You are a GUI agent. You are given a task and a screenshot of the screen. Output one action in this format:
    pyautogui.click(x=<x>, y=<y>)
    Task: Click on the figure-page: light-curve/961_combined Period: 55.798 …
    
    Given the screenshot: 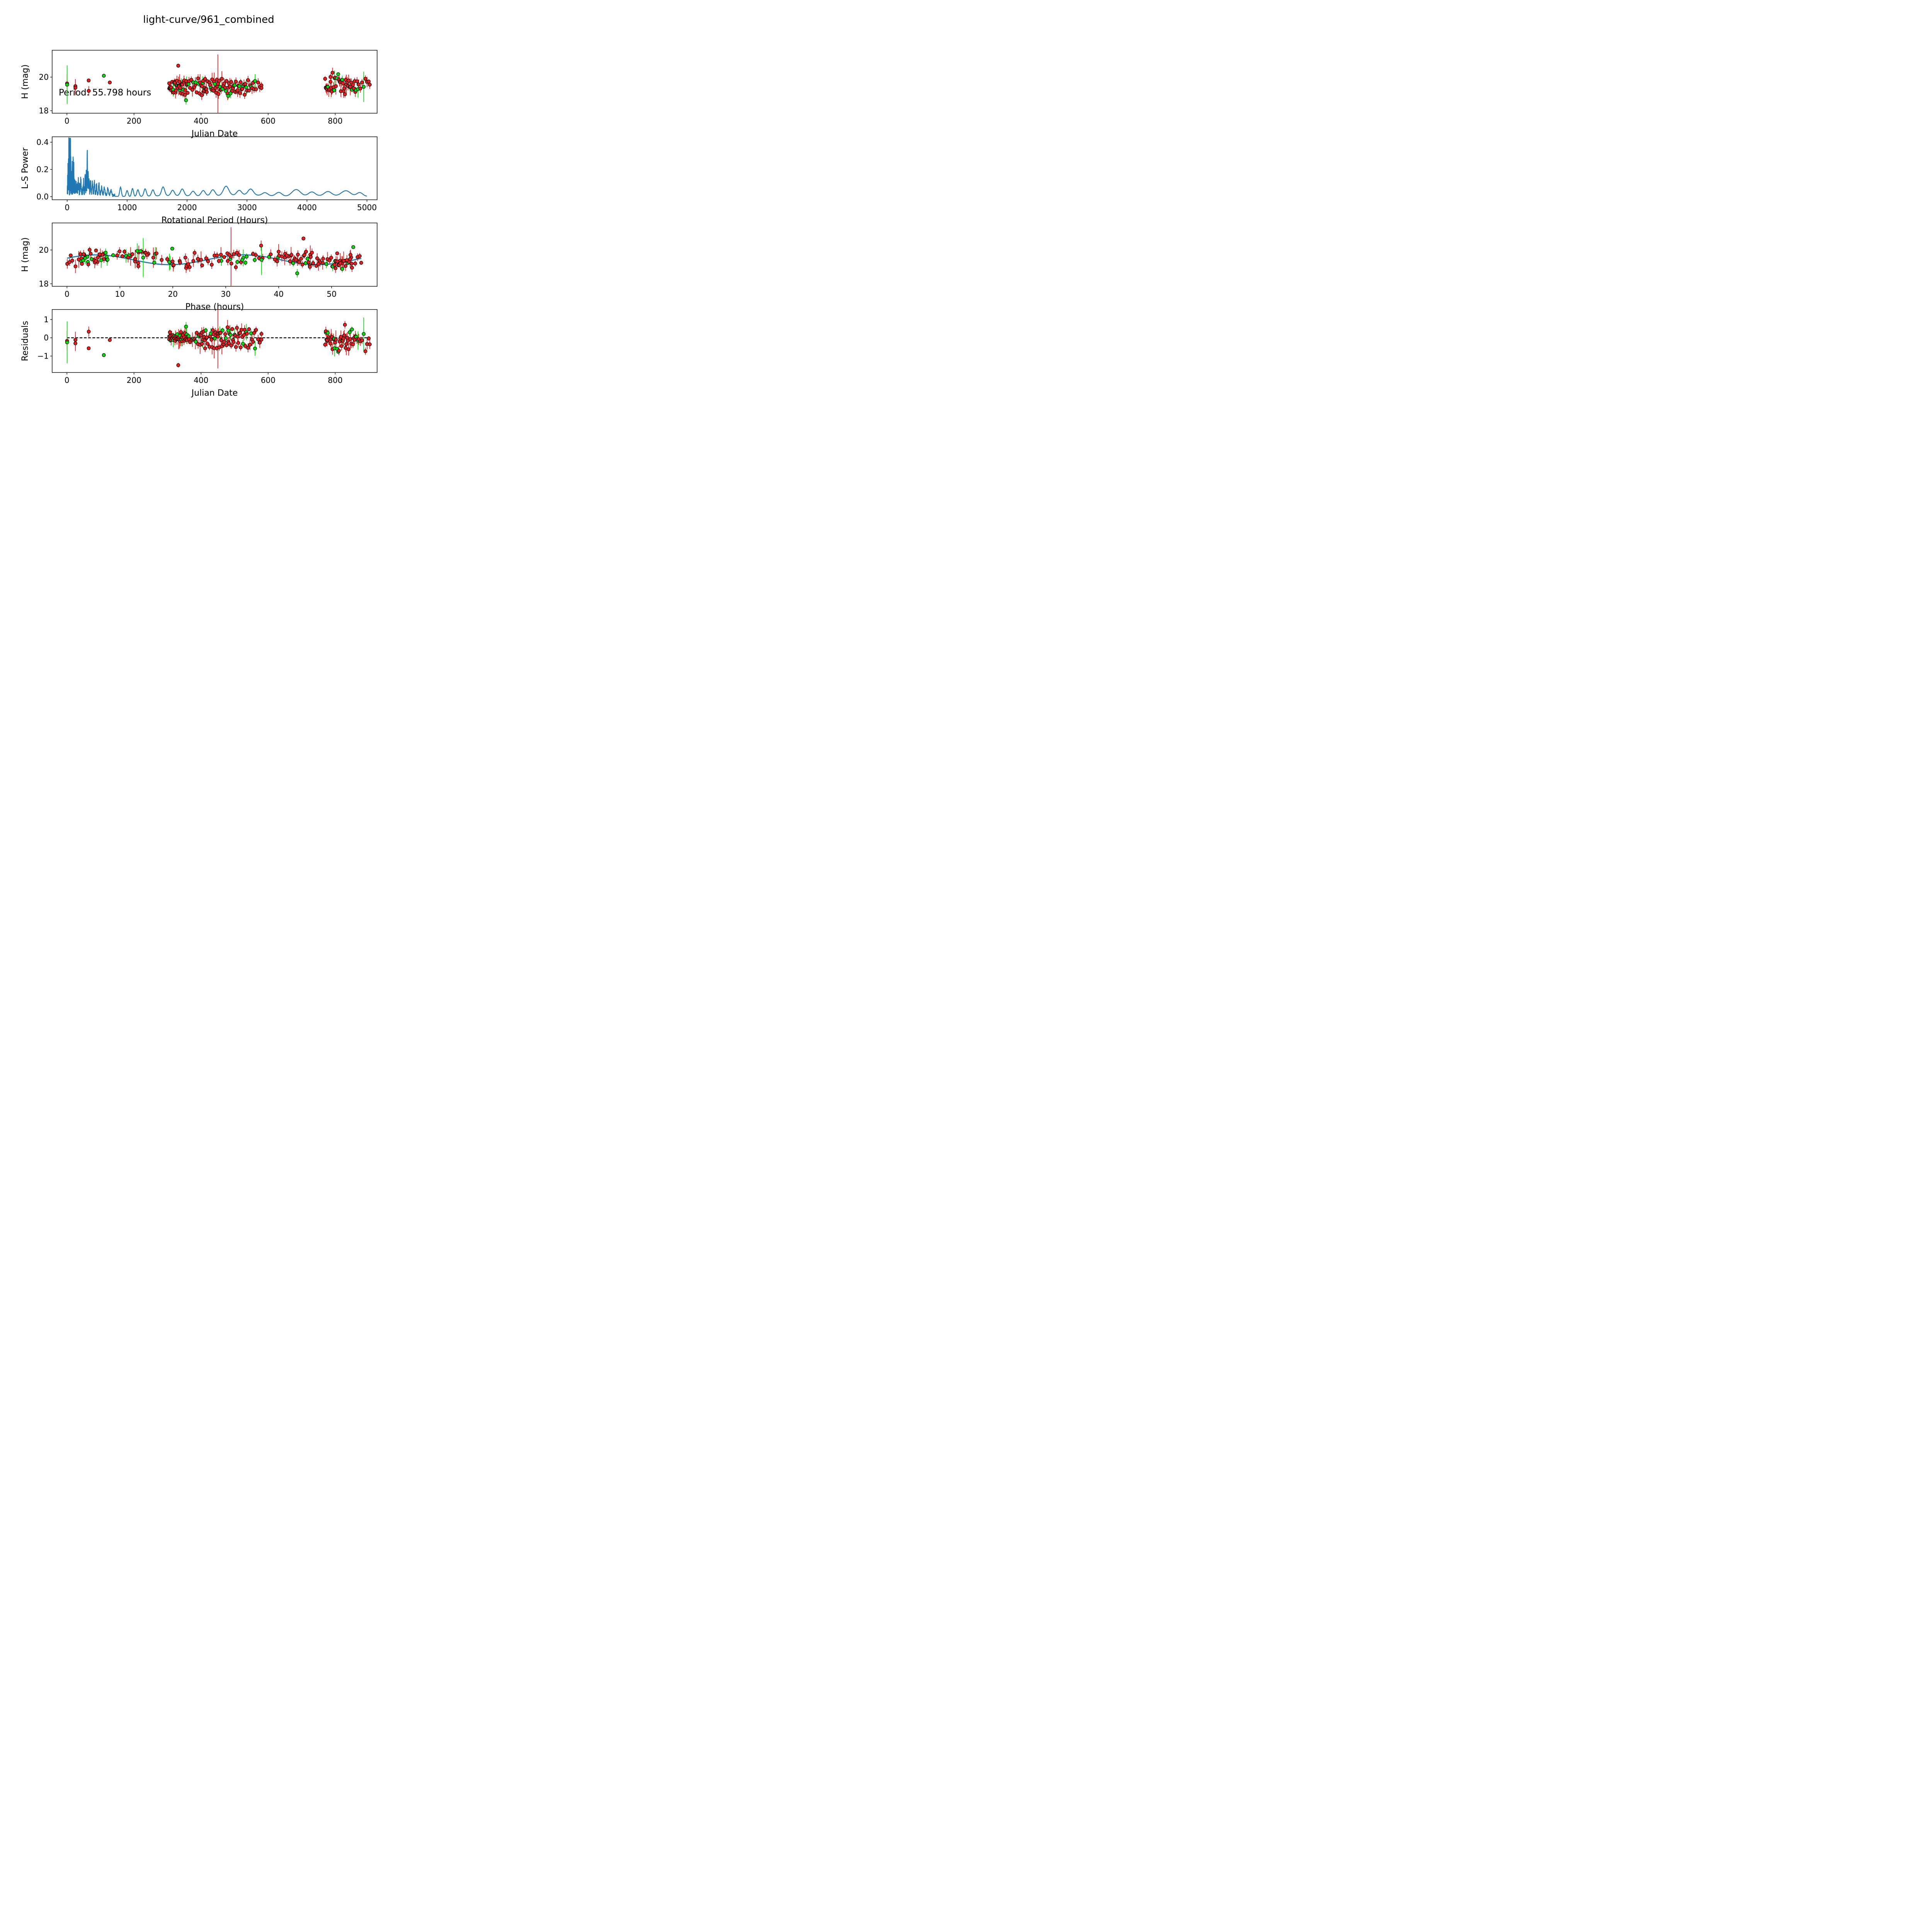 What is the action you would take?
    pyautogui.click(x=209, y=209)
    